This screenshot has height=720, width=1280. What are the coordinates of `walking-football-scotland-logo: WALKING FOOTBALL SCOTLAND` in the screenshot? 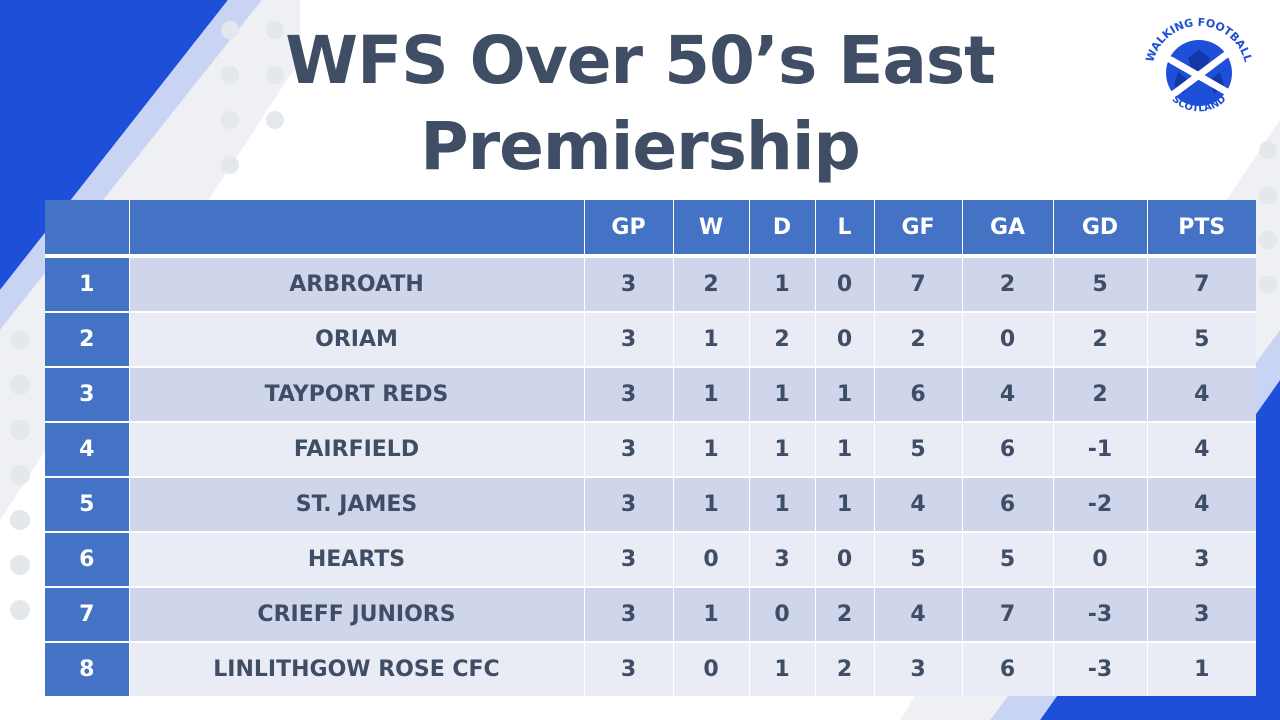 It's located at (1198, 65).